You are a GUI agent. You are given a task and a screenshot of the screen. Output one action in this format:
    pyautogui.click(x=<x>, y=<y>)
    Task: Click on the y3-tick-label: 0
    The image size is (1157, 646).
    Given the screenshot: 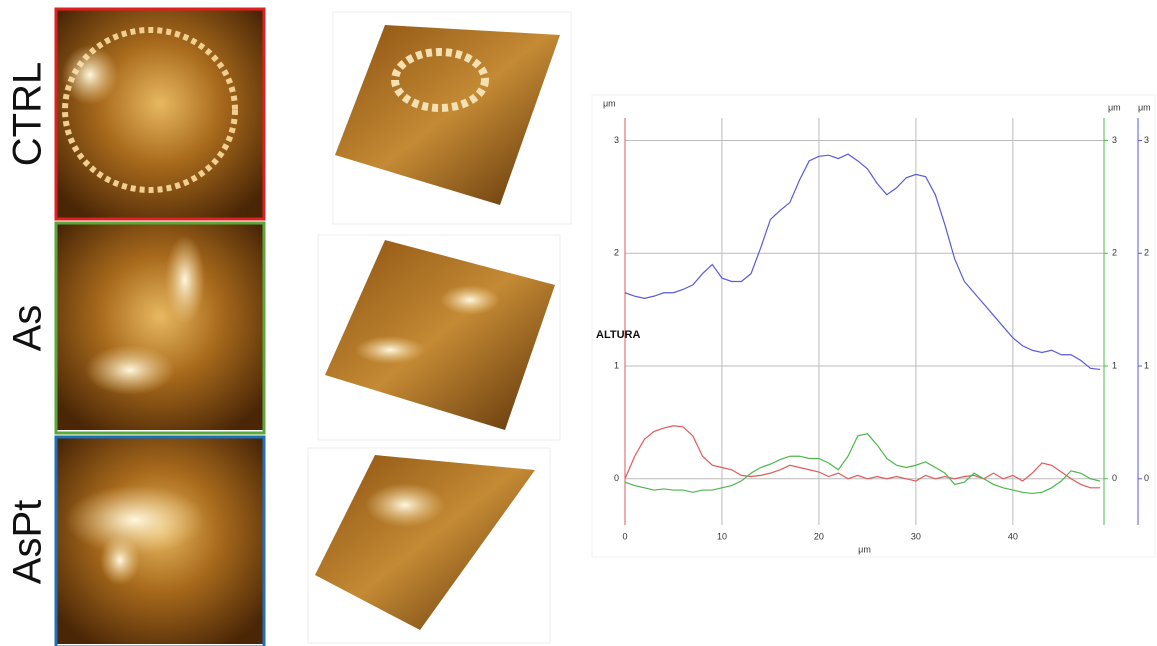 What is the action you would take?
    pyautogui.click(x=1146, y=478)
    